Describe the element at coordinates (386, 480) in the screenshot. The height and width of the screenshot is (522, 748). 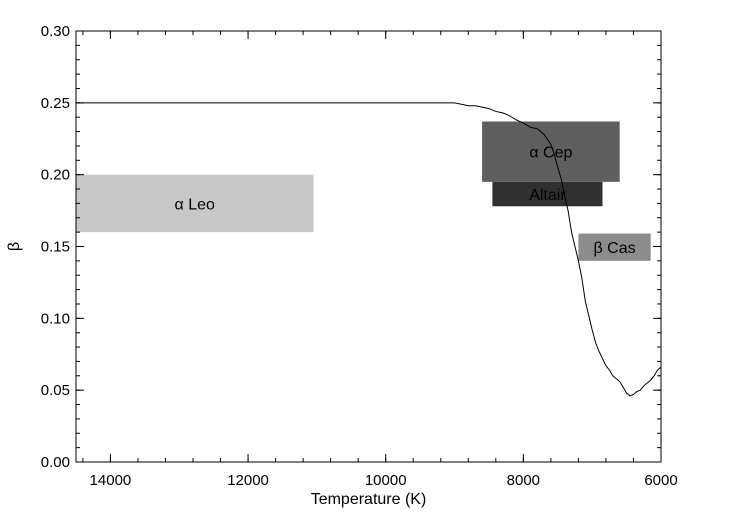
I see `x-tick-label: 10000` at that location.